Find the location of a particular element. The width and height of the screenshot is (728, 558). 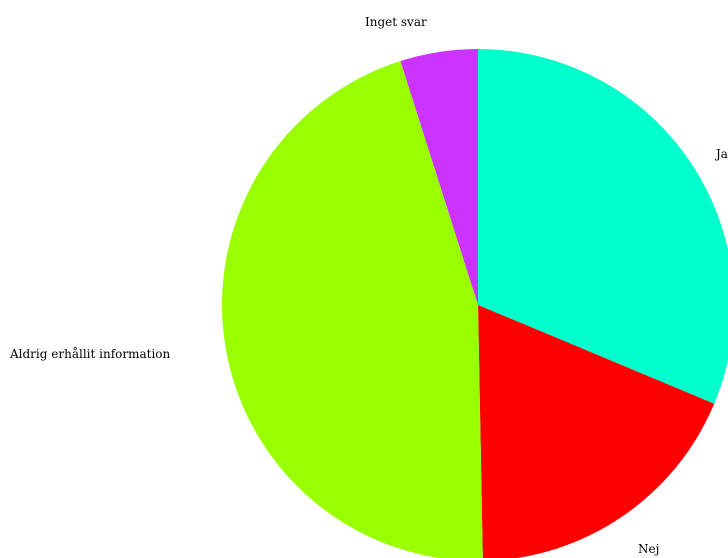

slice-label: Aldrig erhållit information is located at coordinates (90, 353).